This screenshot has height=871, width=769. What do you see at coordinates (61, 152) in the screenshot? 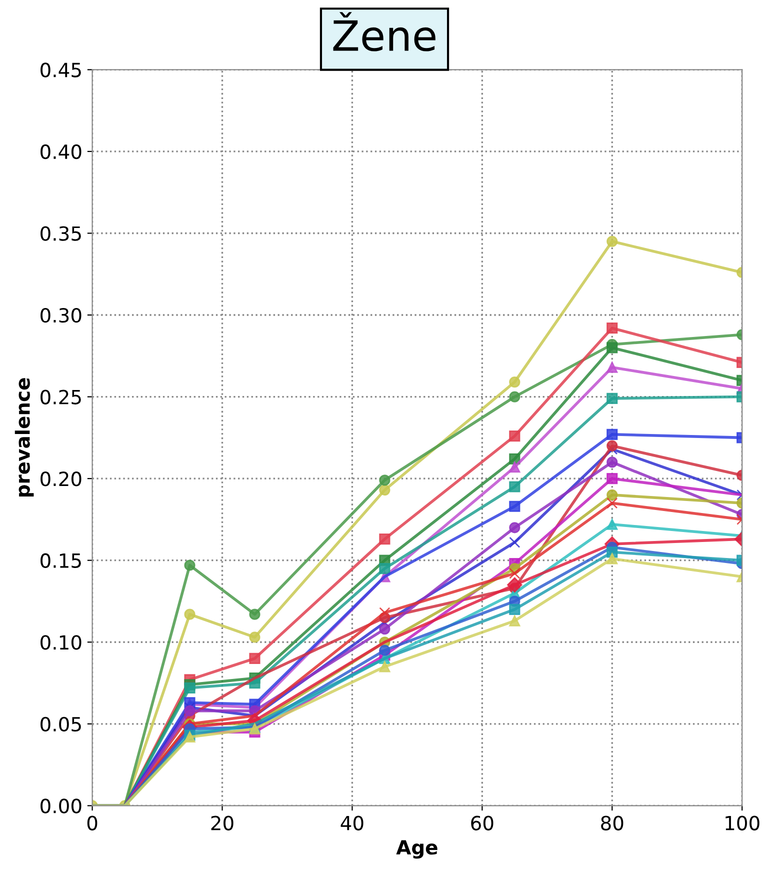
I see `y-tick-label: 0.40` at bounding box center [61, 152].